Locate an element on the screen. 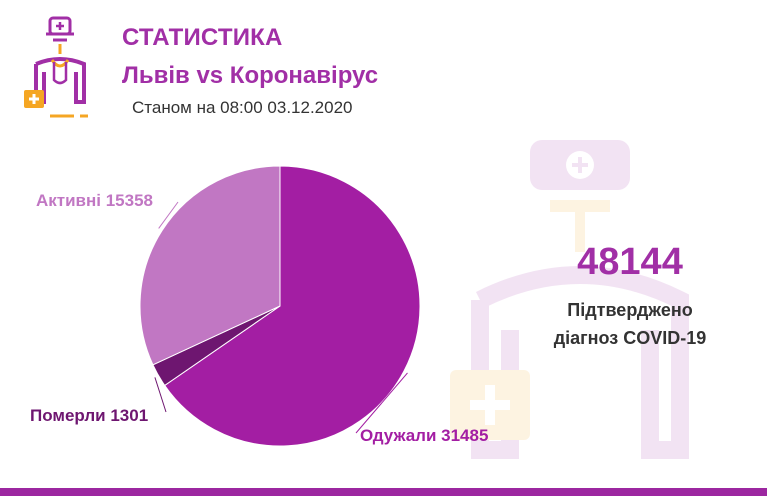 The height and width of the screenshot is (496, 767). confirmed-total: 48144 is located at coordinates (630, 262).